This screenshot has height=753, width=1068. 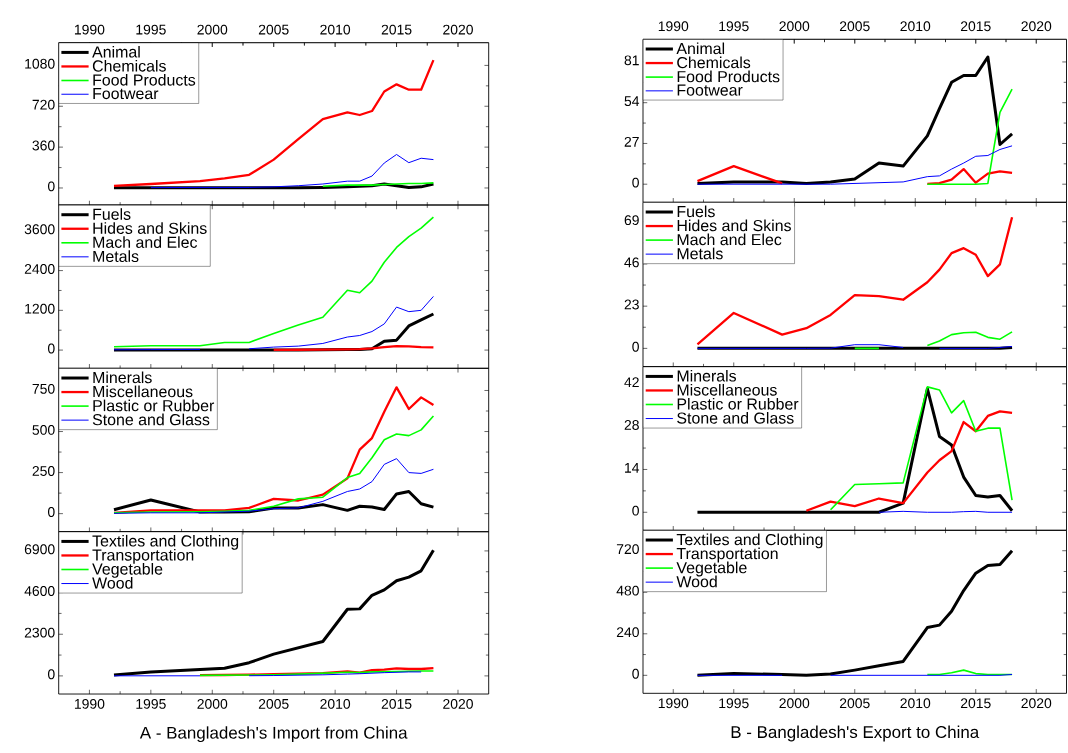 What do you see at coordinates (43, 145) in the screenshot?
I see `y-tick-label: 360` at bounding box center [43, 145].